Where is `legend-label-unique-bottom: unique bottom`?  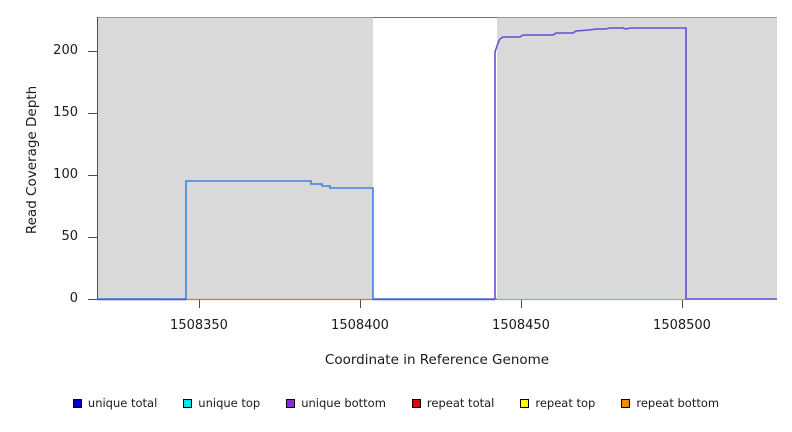
legend-label-unique-bottom: unique bottom is located at coordinates (343, 403).